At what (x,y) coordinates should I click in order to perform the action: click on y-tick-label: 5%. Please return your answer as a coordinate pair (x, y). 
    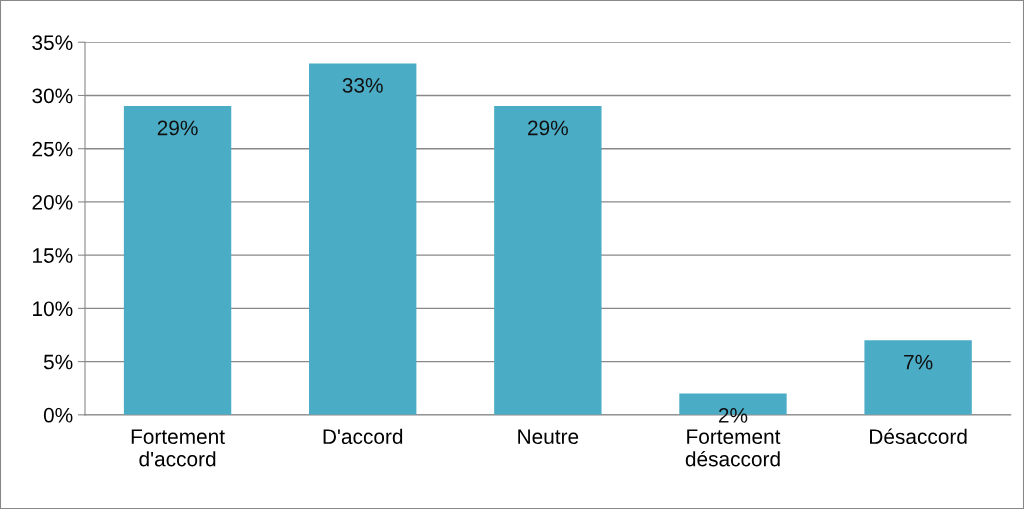
    Looking at the image, I should click on (58, 362).